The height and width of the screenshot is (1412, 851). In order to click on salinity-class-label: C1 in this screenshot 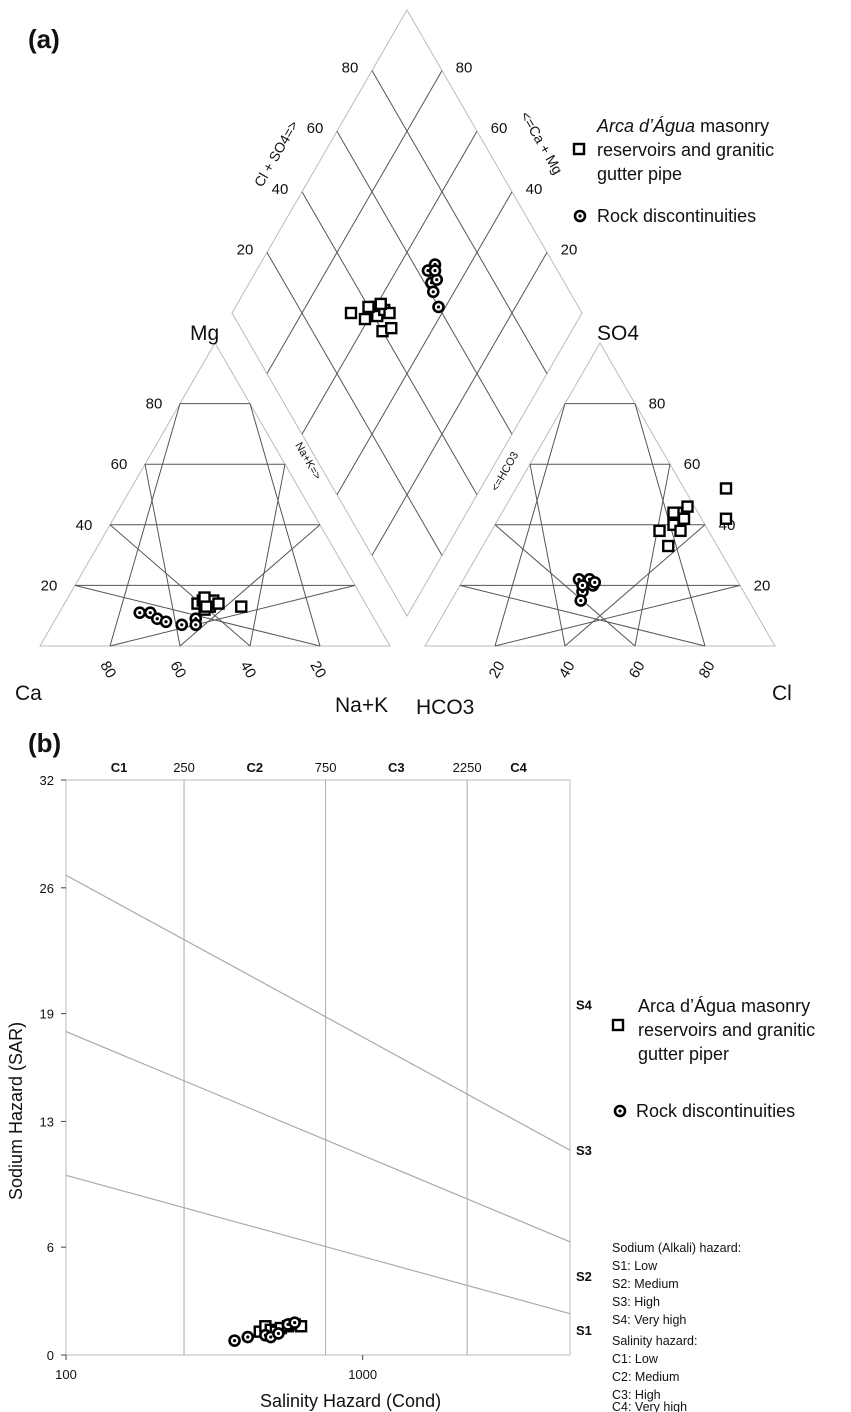, I will do `click(119, 767)`.